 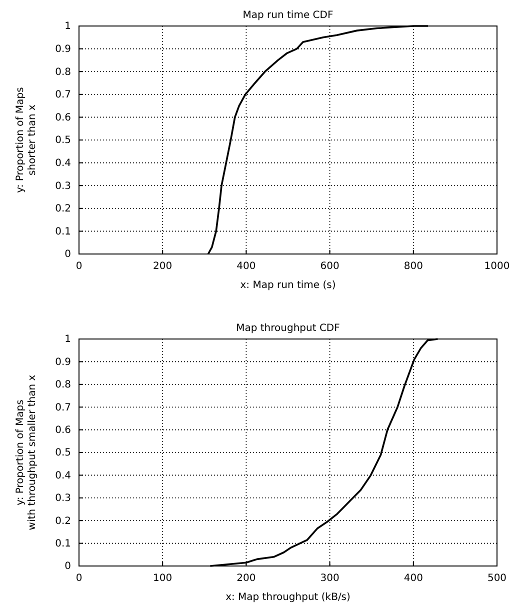 What do you see at coordinates (413, 266) in the screenshot?
I see `x-tick-label: 800` at bounding box center [413, 266].